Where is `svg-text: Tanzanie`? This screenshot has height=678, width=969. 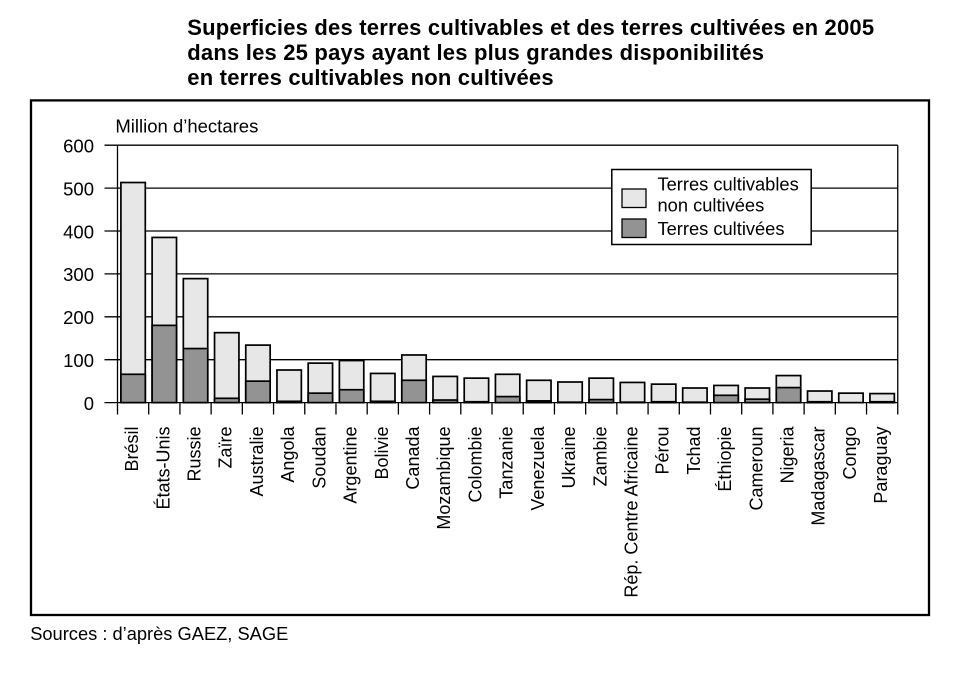
svg-text: Tanzanie is located at coordinates (507, 463).